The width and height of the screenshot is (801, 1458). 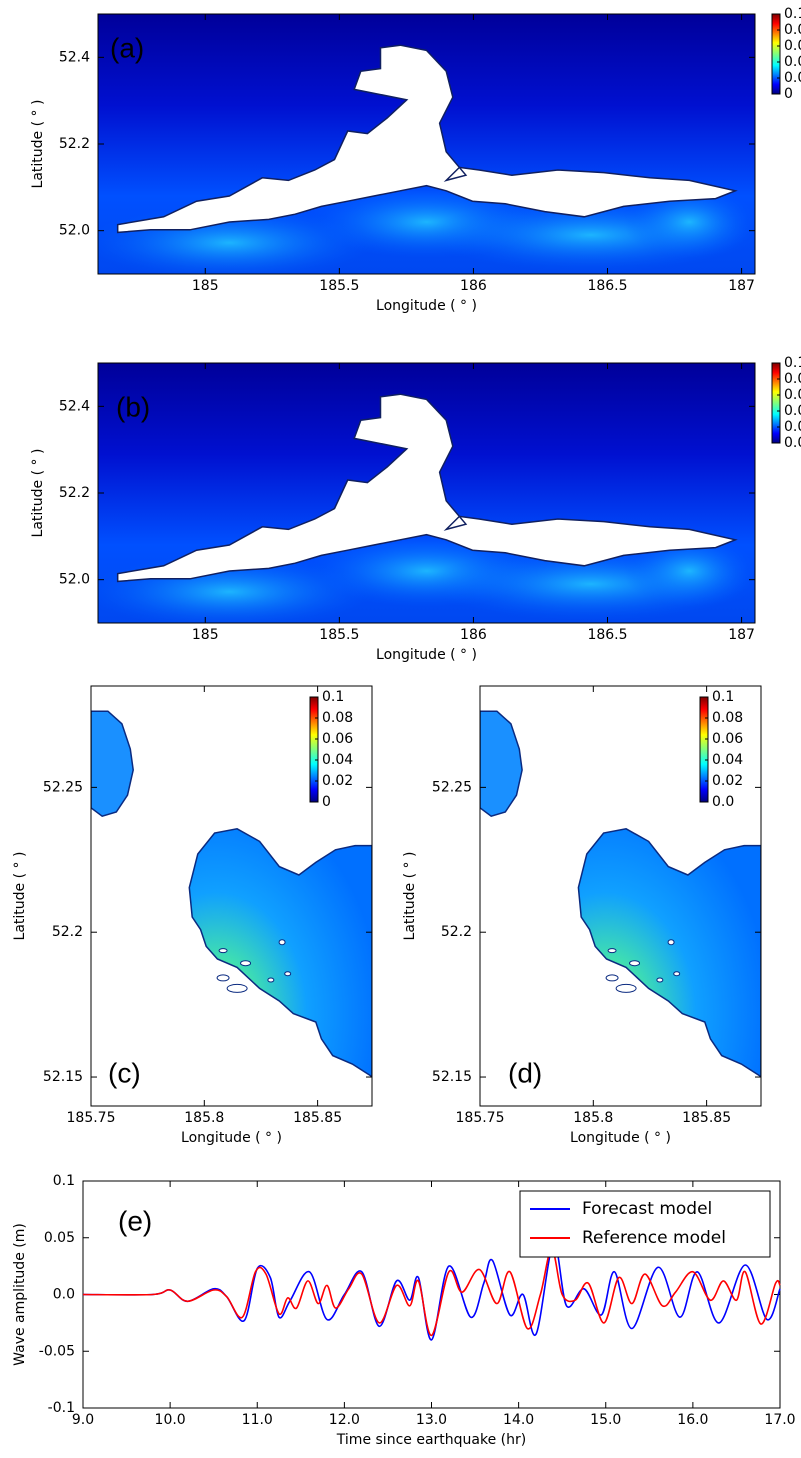 What do you see at coordinates (473, 635) in the screenshot?
I see `x-tick-label: 186` at bounding box center [473, 635].